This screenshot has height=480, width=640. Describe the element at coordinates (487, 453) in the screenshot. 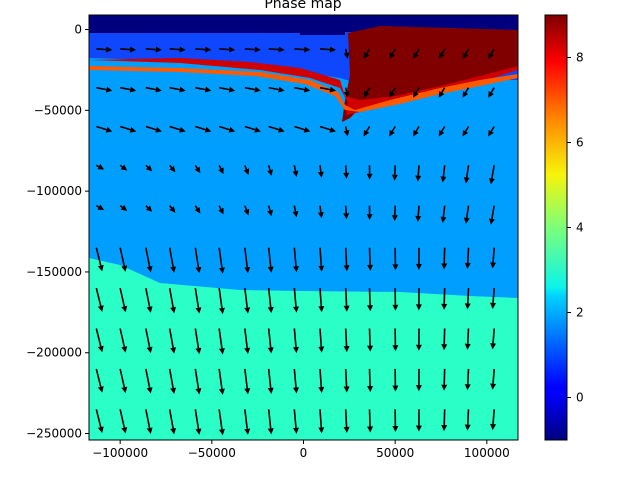

I see `x-tick-label: 100000` at that location.